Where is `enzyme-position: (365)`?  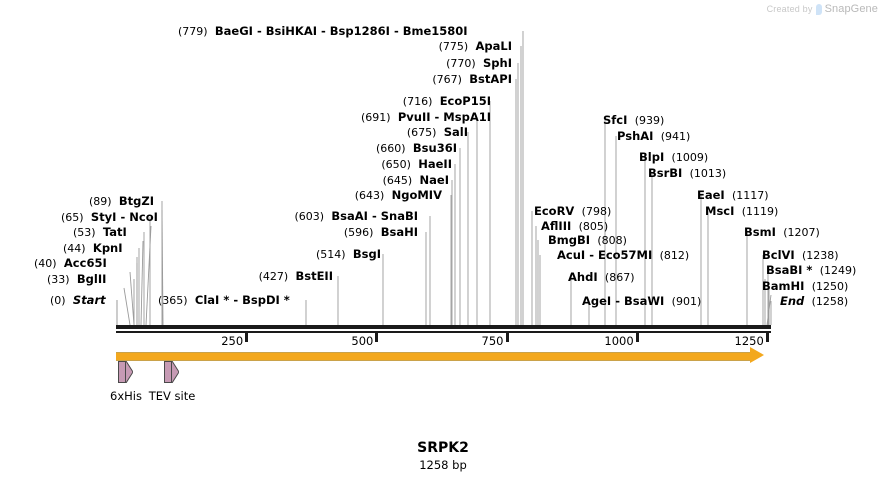 enzyme-position: (365) is located at coordinates (173, 300).